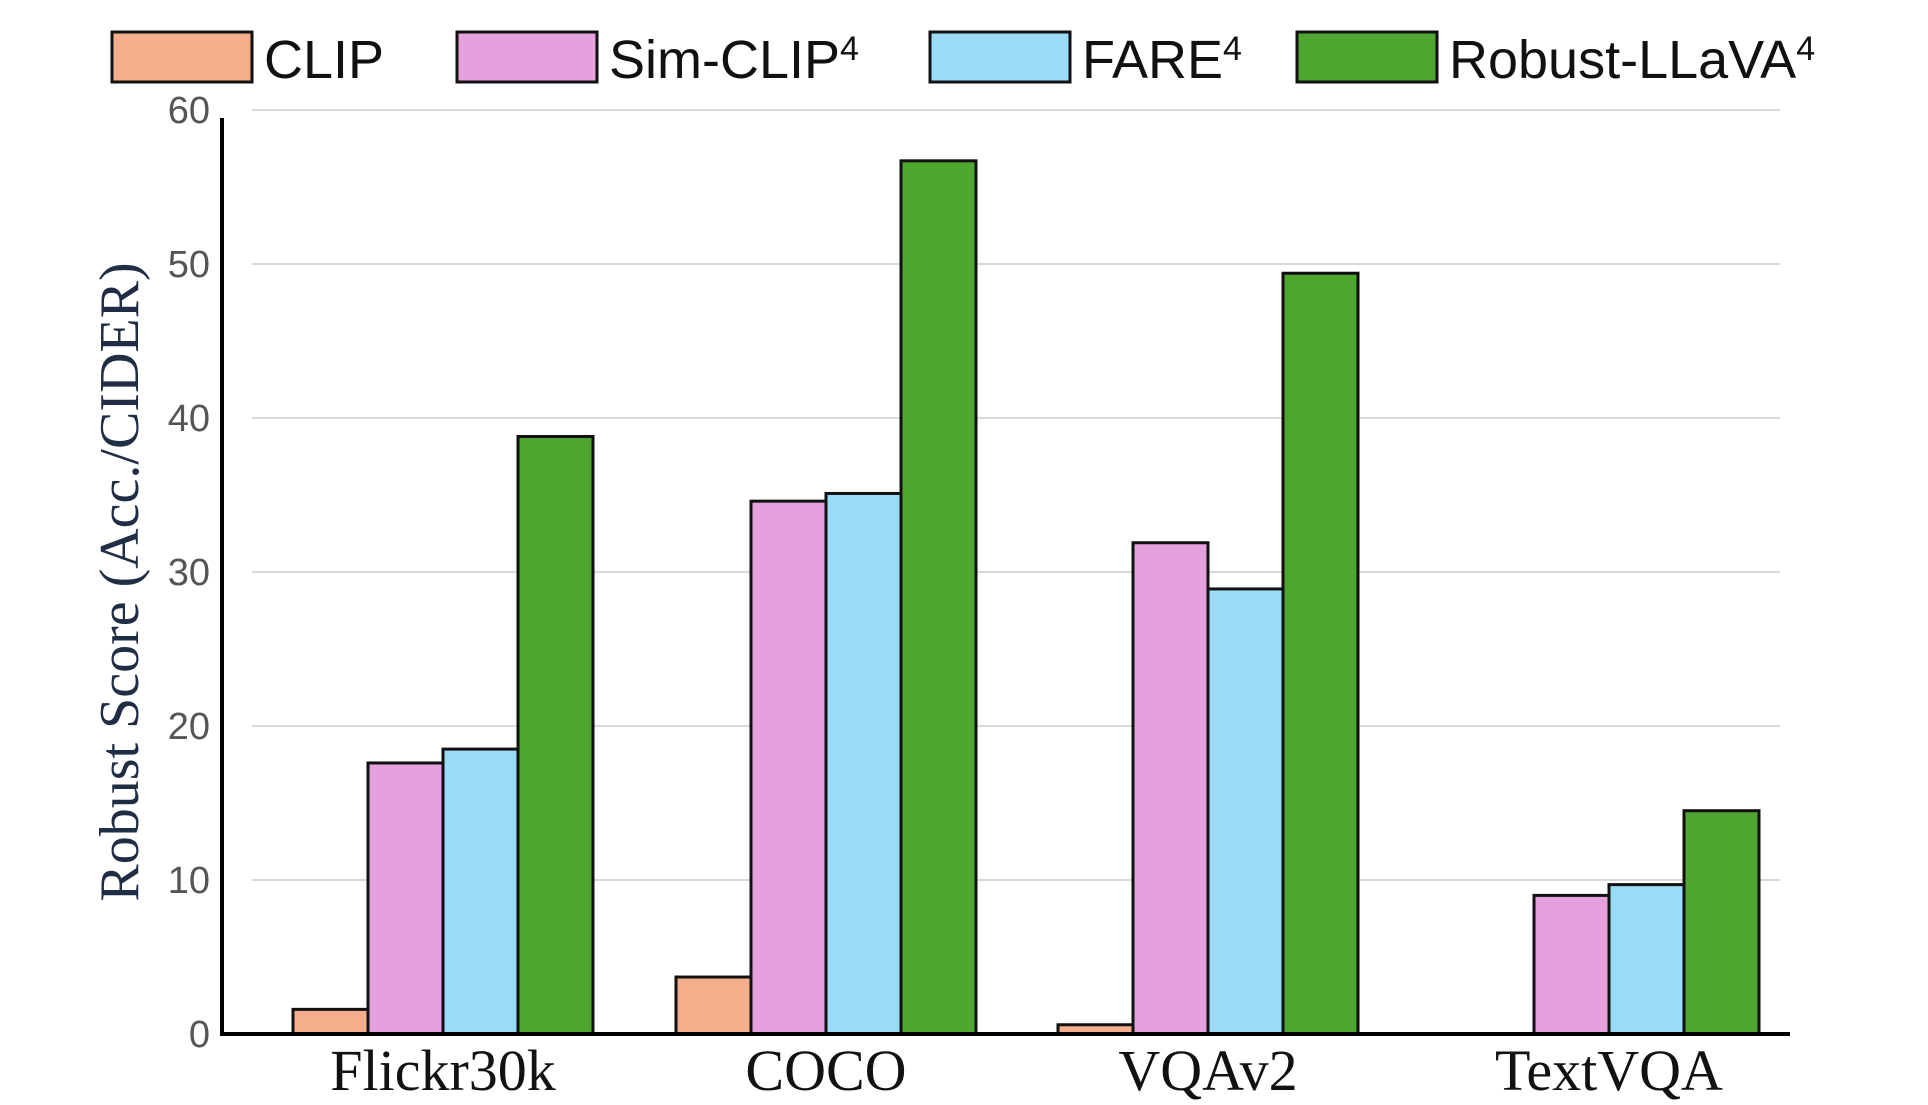 This screenshot has width=1928, height=1105. What do you see at coordinates (189, 881) in the screenshot?
I see `y-tick-label-10: 10` at bounding box center [189, 881].